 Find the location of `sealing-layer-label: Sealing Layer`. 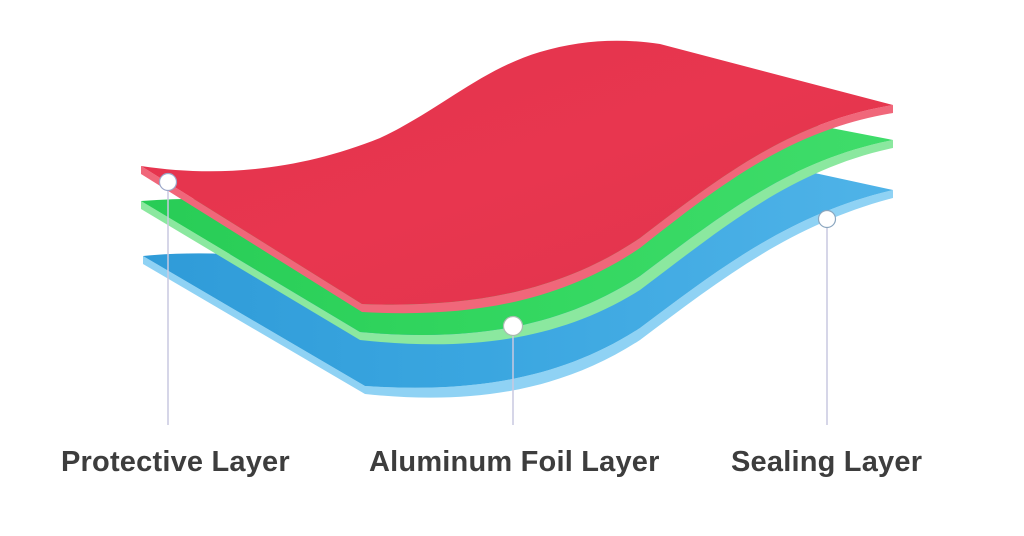

sealing-layer-label: Sealing Layer is located at coordinates (827, 462).